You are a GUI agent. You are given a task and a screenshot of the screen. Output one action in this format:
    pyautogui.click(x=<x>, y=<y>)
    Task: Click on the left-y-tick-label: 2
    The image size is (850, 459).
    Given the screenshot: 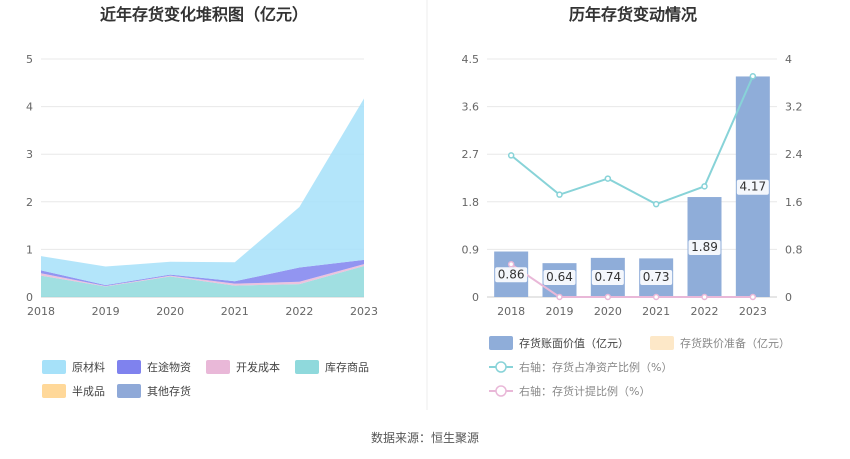 What is the action you would take?
    pyautogui.click(x=29, y=202)
    